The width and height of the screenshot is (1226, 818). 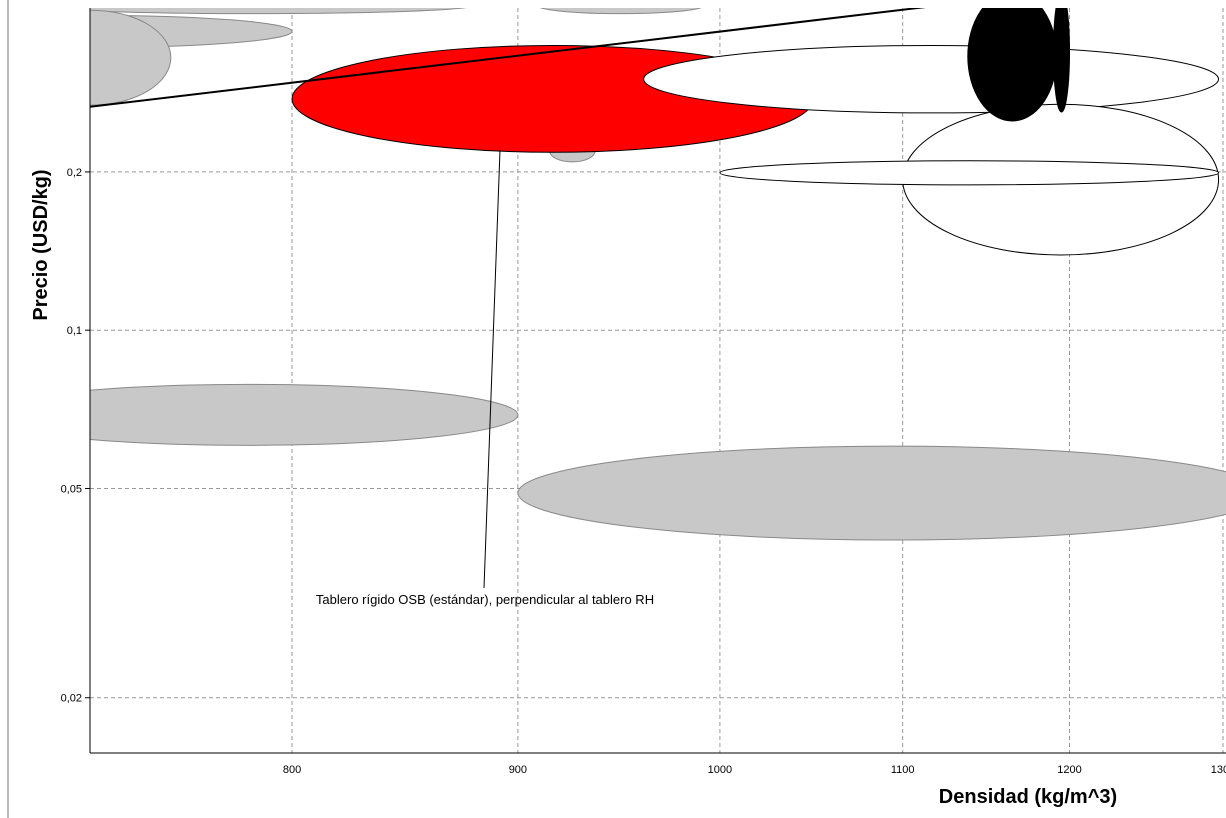 What do you see at coordinates (1028, 797) in the screenshot?
I see `x-axis-title: Densidad (kg/m^3)` at bounding box center [1028, 797].